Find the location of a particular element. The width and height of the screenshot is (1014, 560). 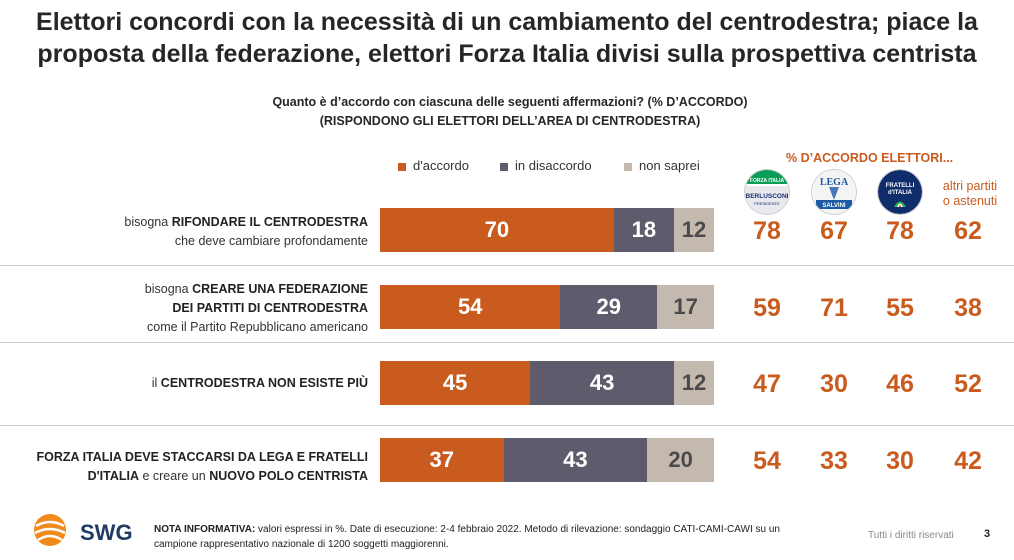

party-value-lega: 71 is located at coordinates (834, 308).